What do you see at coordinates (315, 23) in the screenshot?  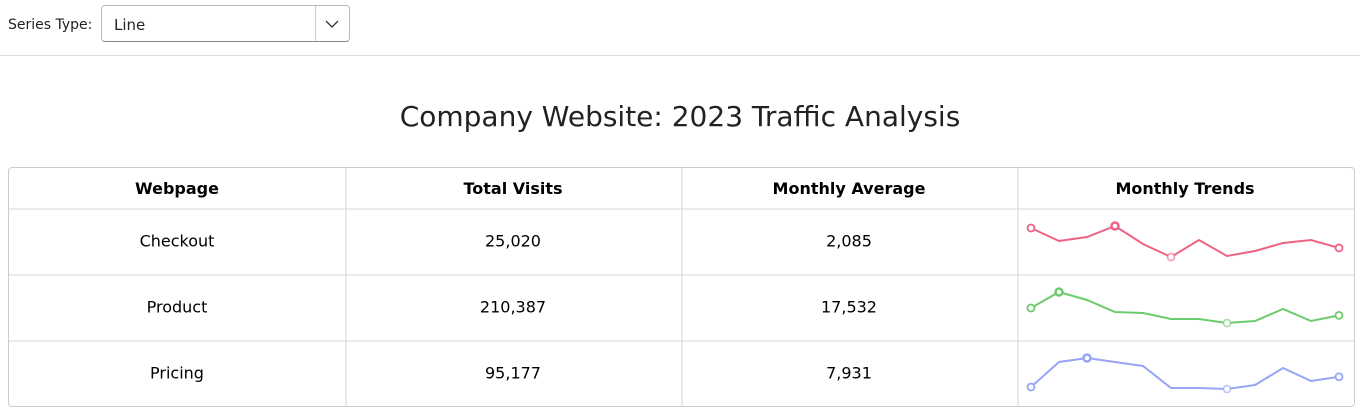 I see `dropdown-separator` at bounding box center [315, 23].